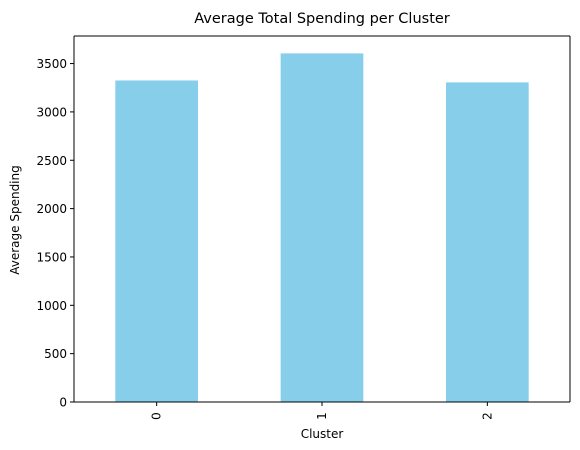  I want to click on y-tick-label: 500, so click(55, 354).